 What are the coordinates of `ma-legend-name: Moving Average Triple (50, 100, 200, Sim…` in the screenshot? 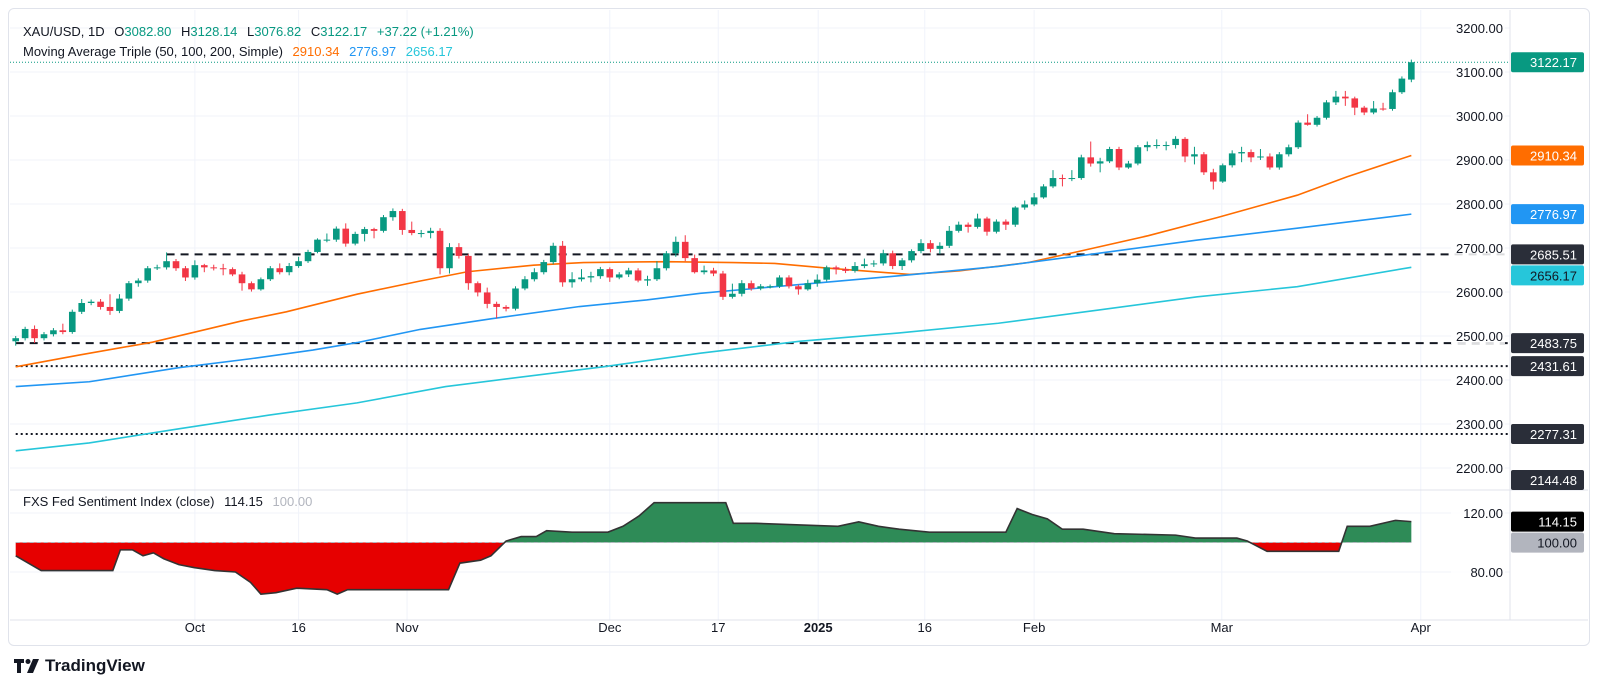 It's located at (153, 51).